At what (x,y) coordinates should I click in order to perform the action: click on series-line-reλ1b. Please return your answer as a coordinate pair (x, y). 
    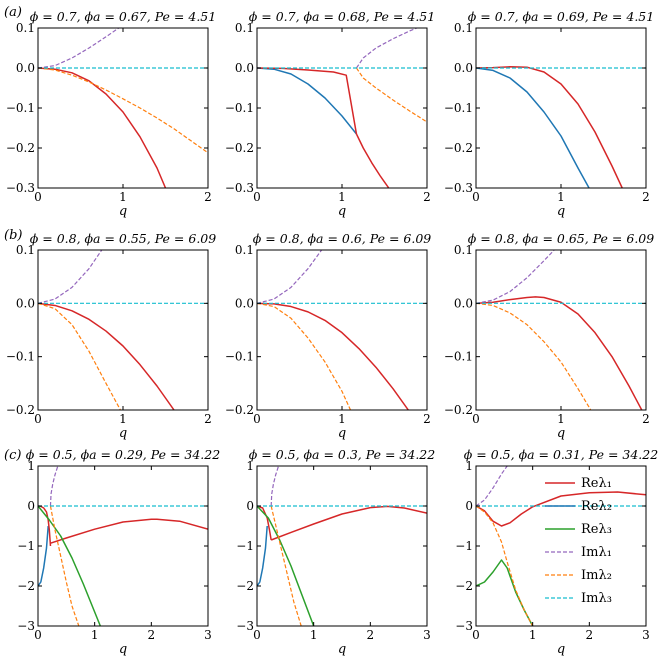
    Looking at the image, I should click on (372, 160).